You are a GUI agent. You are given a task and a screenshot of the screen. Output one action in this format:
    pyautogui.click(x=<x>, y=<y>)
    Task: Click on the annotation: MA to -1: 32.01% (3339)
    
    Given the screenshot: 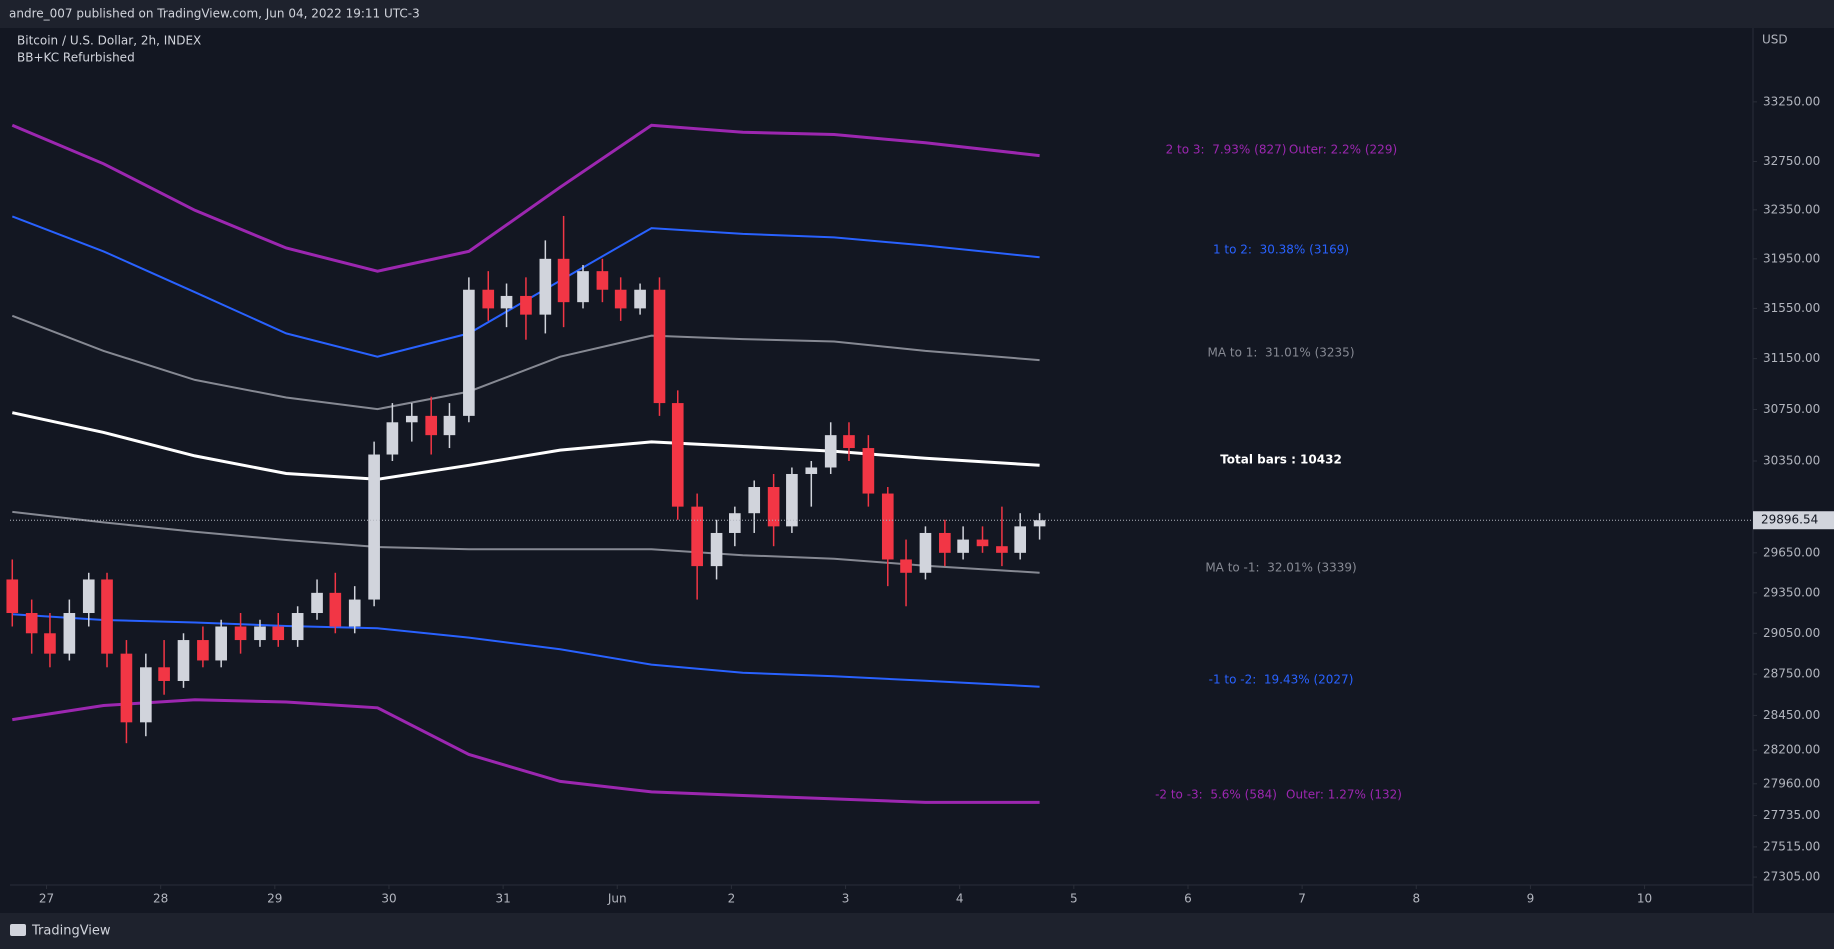 What is the action you would take?
    pyautogui.click(x=1280, y=568)
    